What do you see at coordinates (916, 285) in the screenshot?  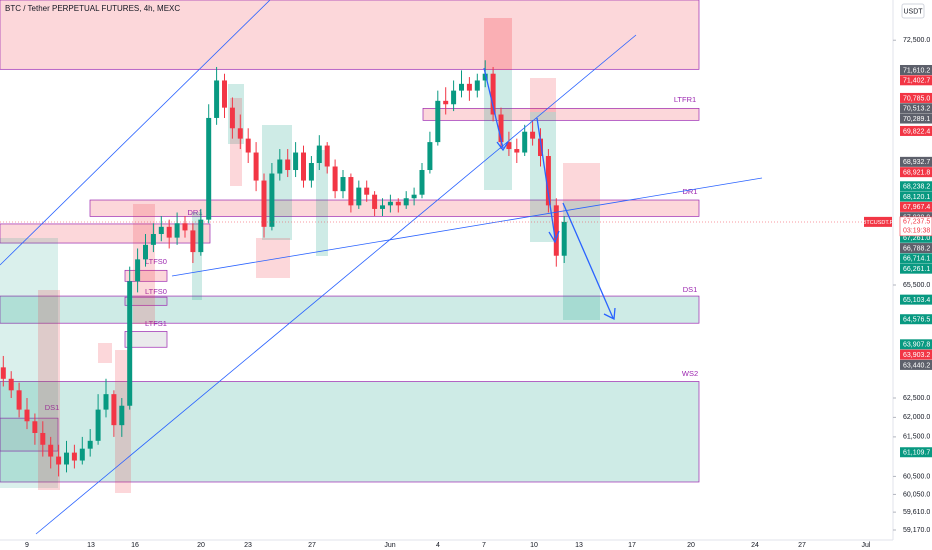 I see `y-tick-label: 65,500.0` at bounding box center [916, 285].